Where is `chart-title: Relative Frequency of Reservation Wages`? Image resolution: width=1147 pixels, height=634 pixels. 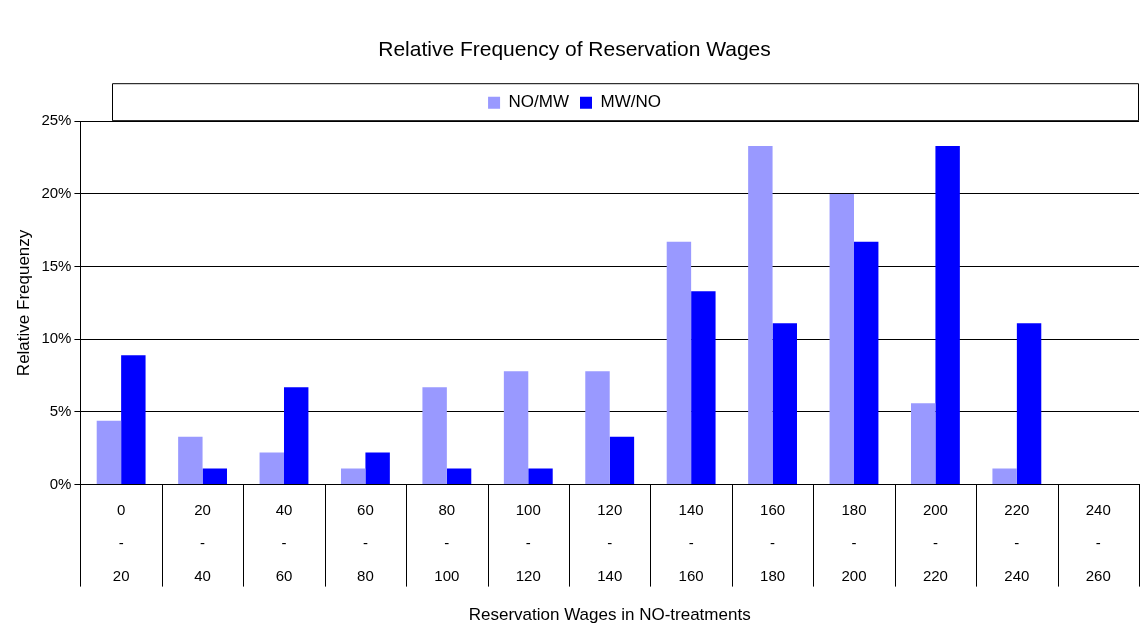 chart-title: Relative Frequency of Reservation Wages is located at coordinates (574, 49).